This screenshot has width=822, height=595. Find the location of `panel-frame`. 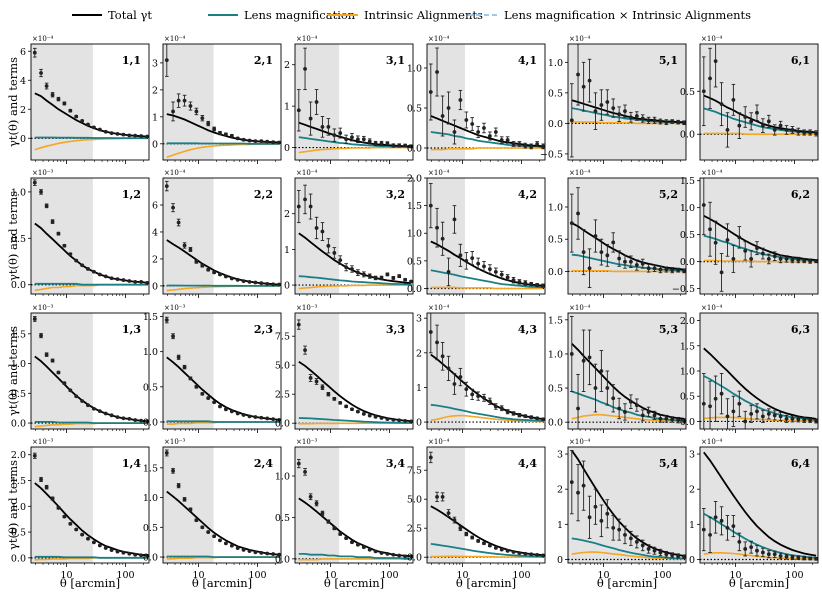

panel-frame is located at coordinates (486, 236).